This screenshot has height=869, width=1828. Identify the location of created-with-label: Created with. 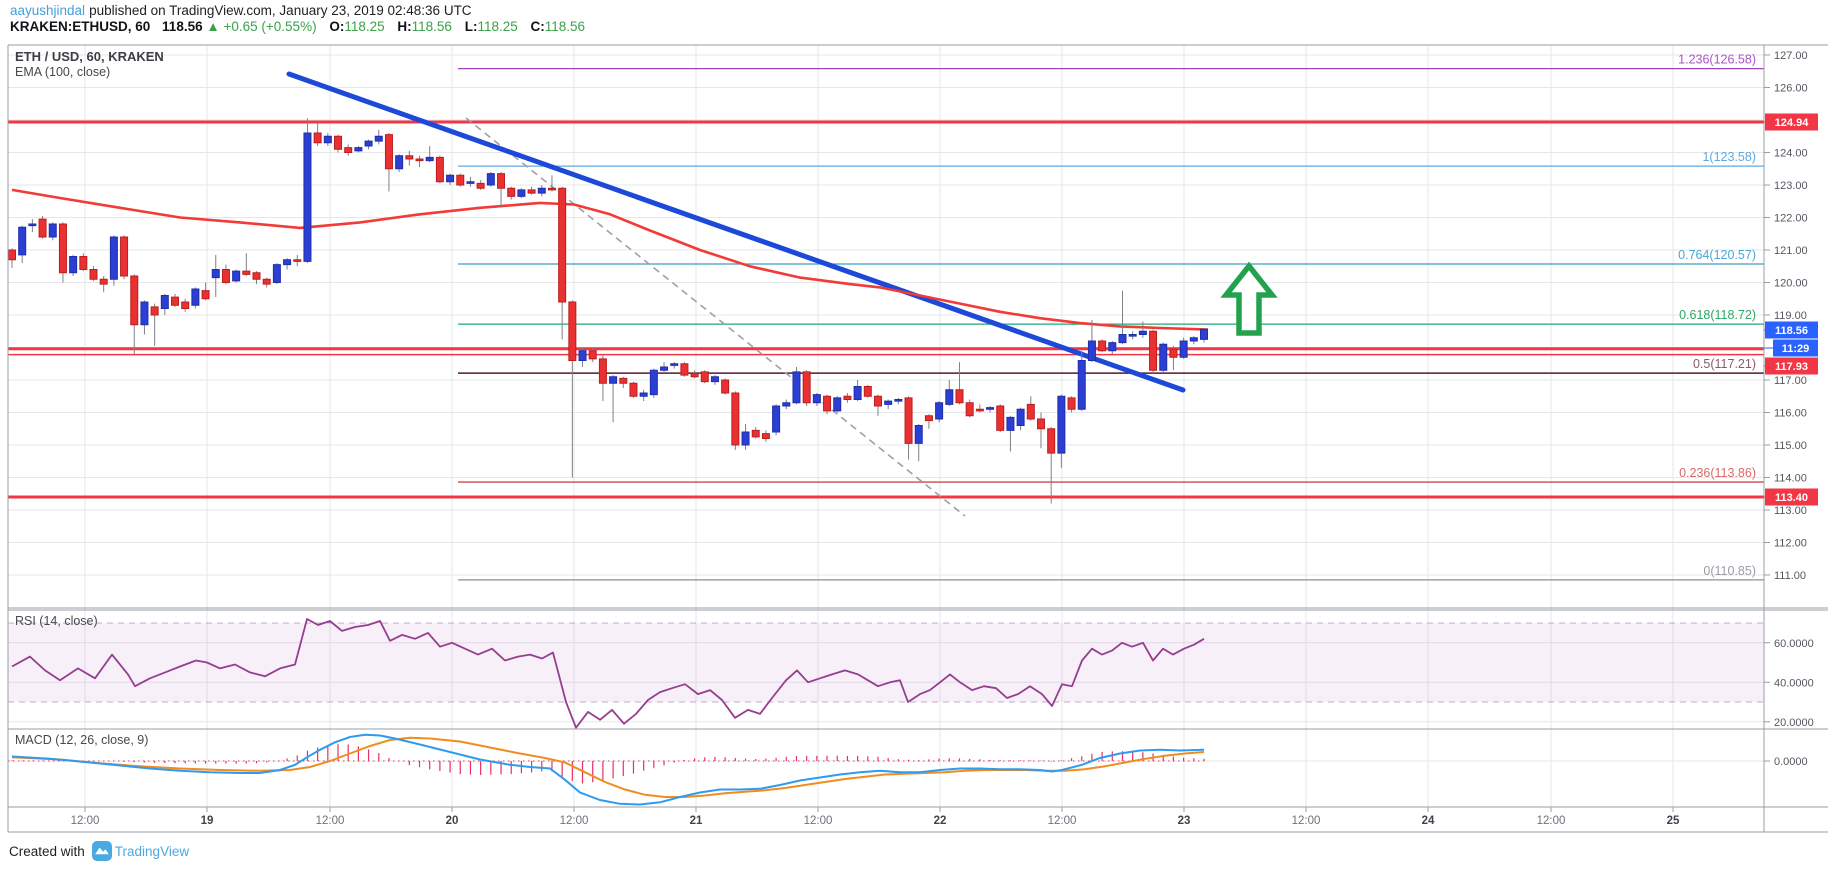
(47, 851).